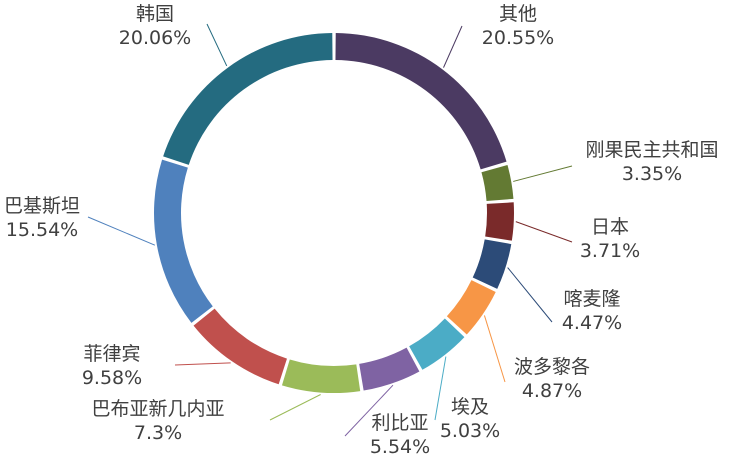  What do you see at coordinates (652, 174) in the screenshot?
I see `slice-value-label: 3.35%` at bounding box center [652, 174].